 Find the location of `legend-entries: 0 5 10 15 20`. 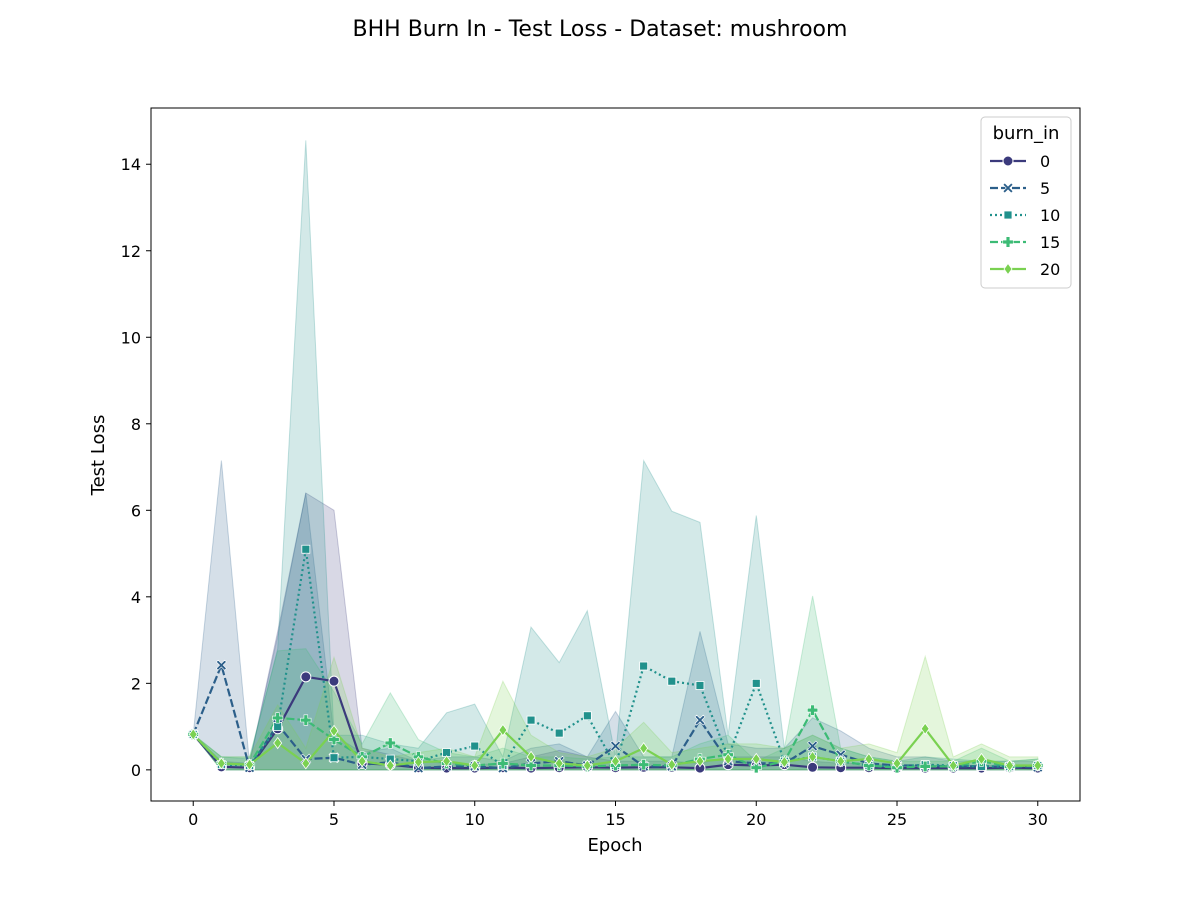

legend-entries: 0 5 10 15 20 is located at coordinates (1025, 215).